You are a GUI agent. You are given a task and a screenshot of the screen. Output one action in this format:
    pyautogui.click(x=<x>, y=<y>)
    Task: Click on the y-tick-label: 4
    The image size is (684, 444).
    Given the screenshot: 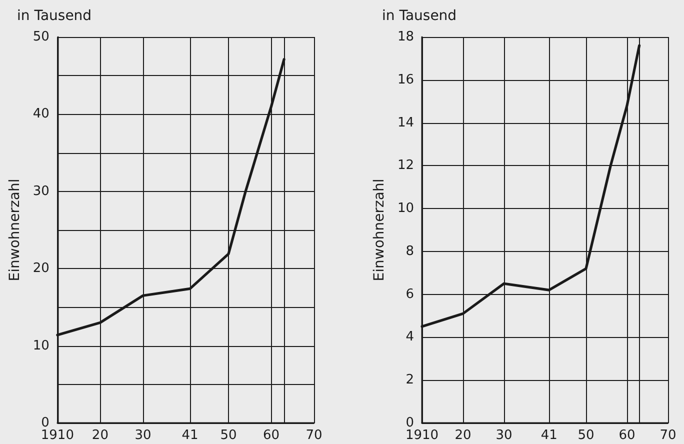 What is the action you would take?
    pyautogui.click(x=410, y=337)
    